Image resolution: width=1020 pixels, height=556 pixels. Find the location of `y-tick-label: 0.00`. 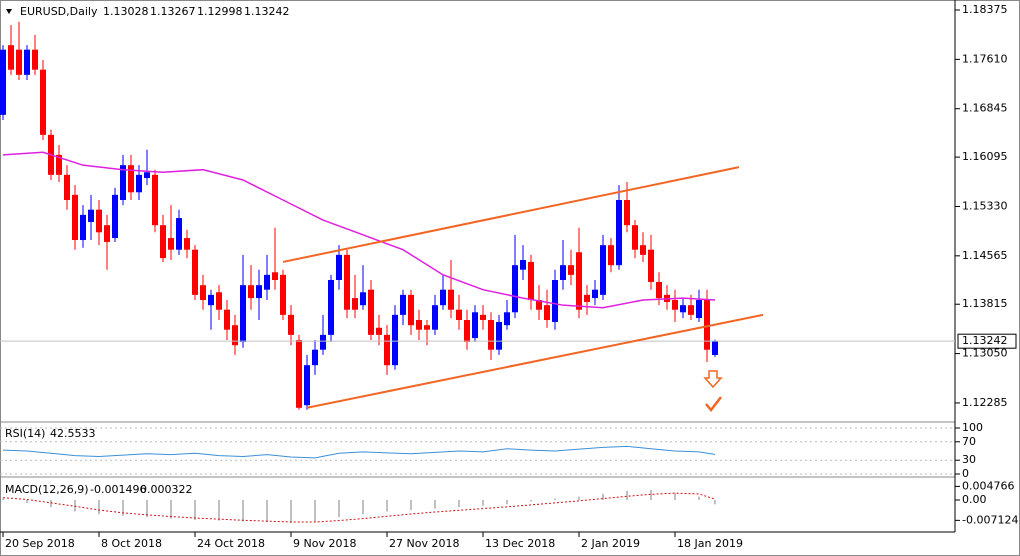

y-tick-label: 0.00 is located at coordinates (974, 499).